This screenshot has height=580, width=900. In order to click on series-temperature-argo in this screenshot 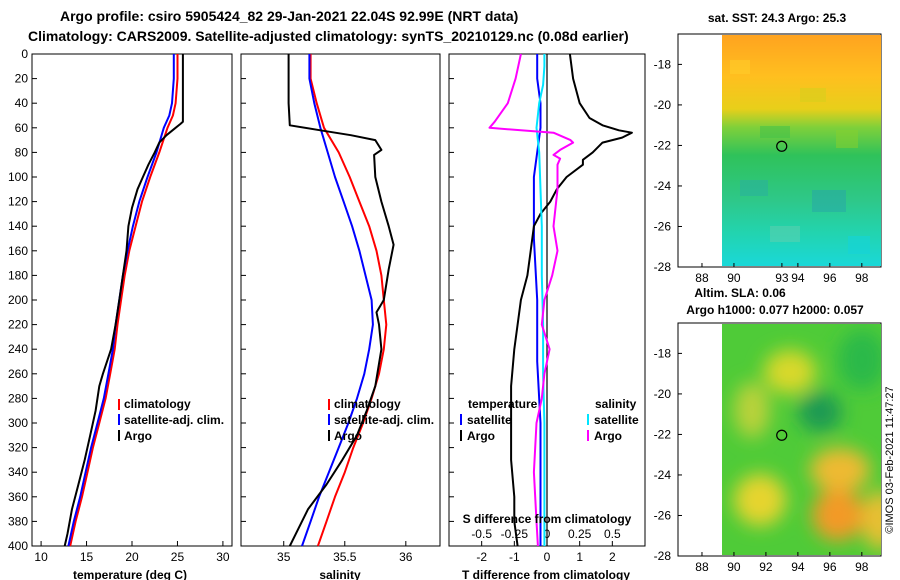, I will do `click(571, 300)`.